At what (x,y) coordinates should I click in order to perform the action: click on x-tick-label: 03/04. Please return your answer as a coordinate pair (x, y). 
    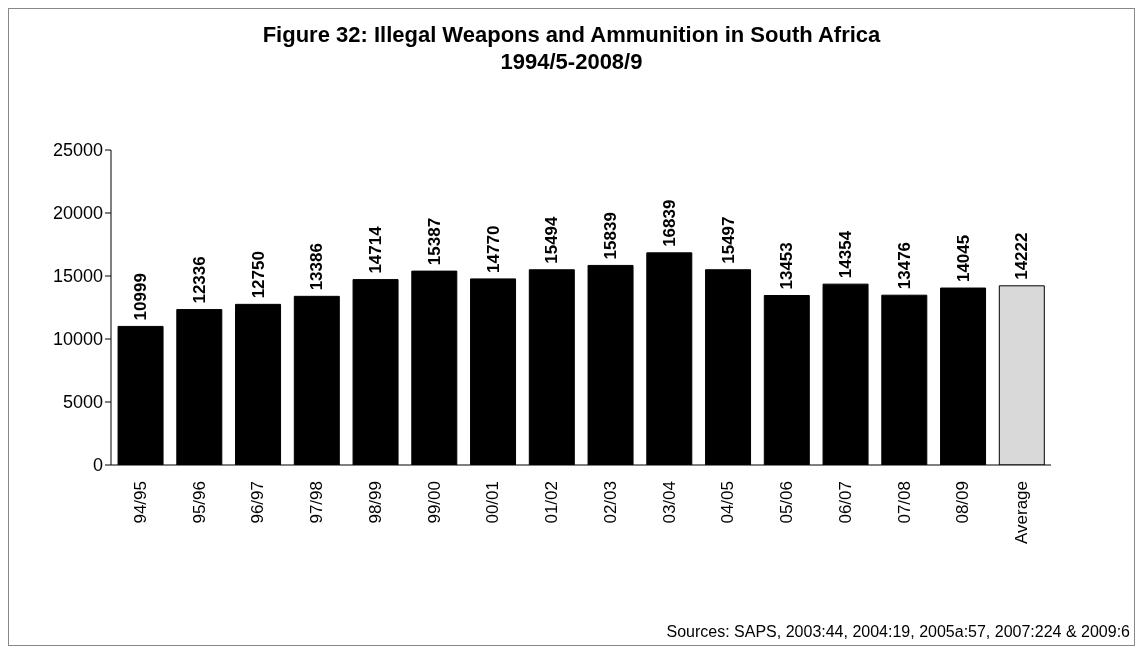
    Looking at the image, I should click on (669, 502).